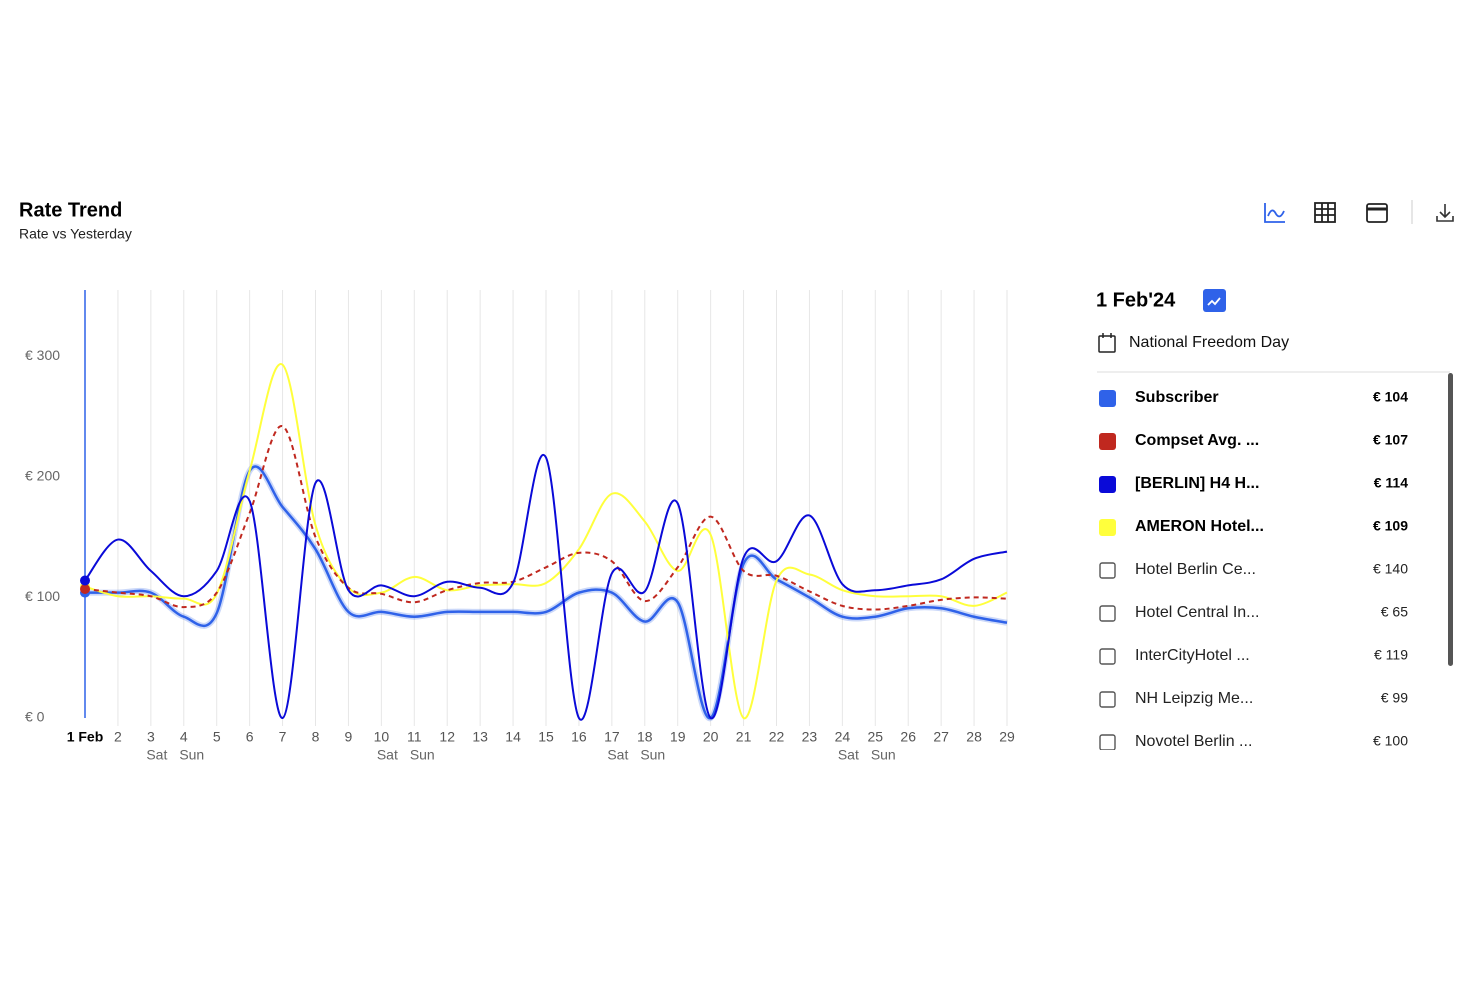 The image size is (1480, 987). I want to click on x-tick-label: 24, so click(843, 737).